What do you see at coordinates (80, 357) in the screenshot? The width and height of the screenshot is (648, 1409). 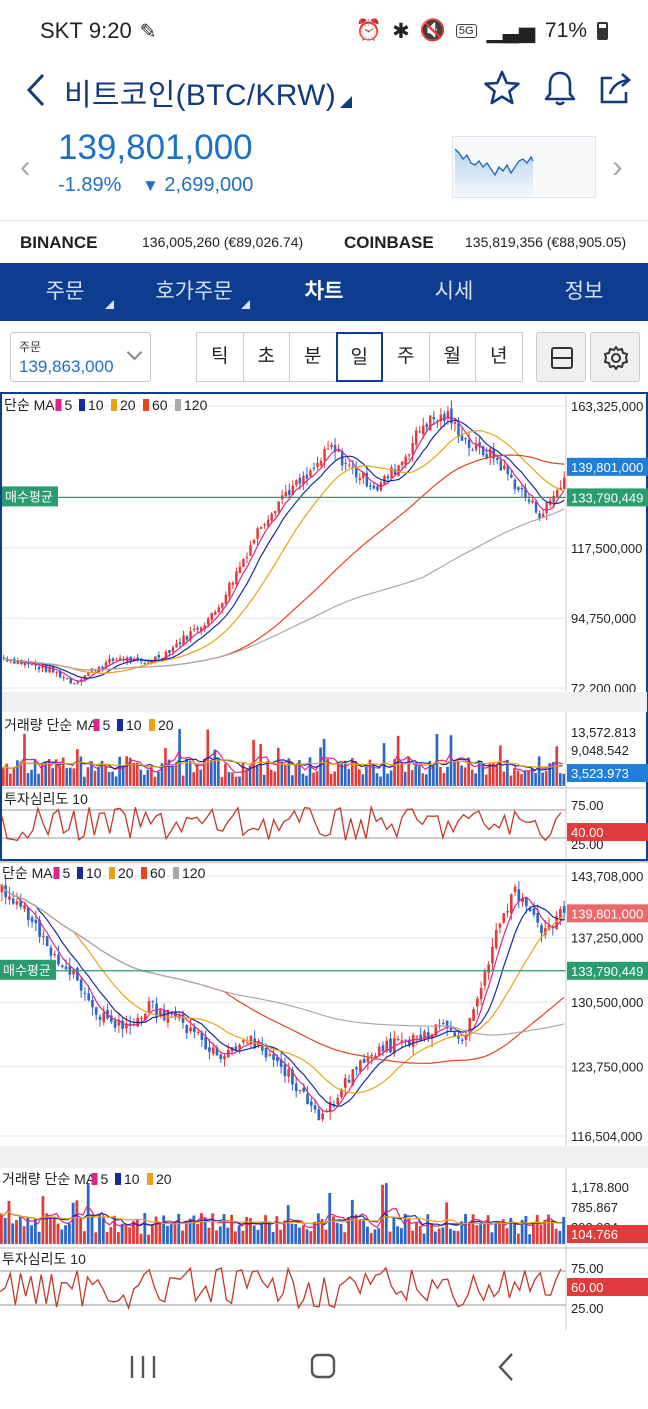 I see `order-price-select: 주문 139,863,000` at bounding box center [80, 357].